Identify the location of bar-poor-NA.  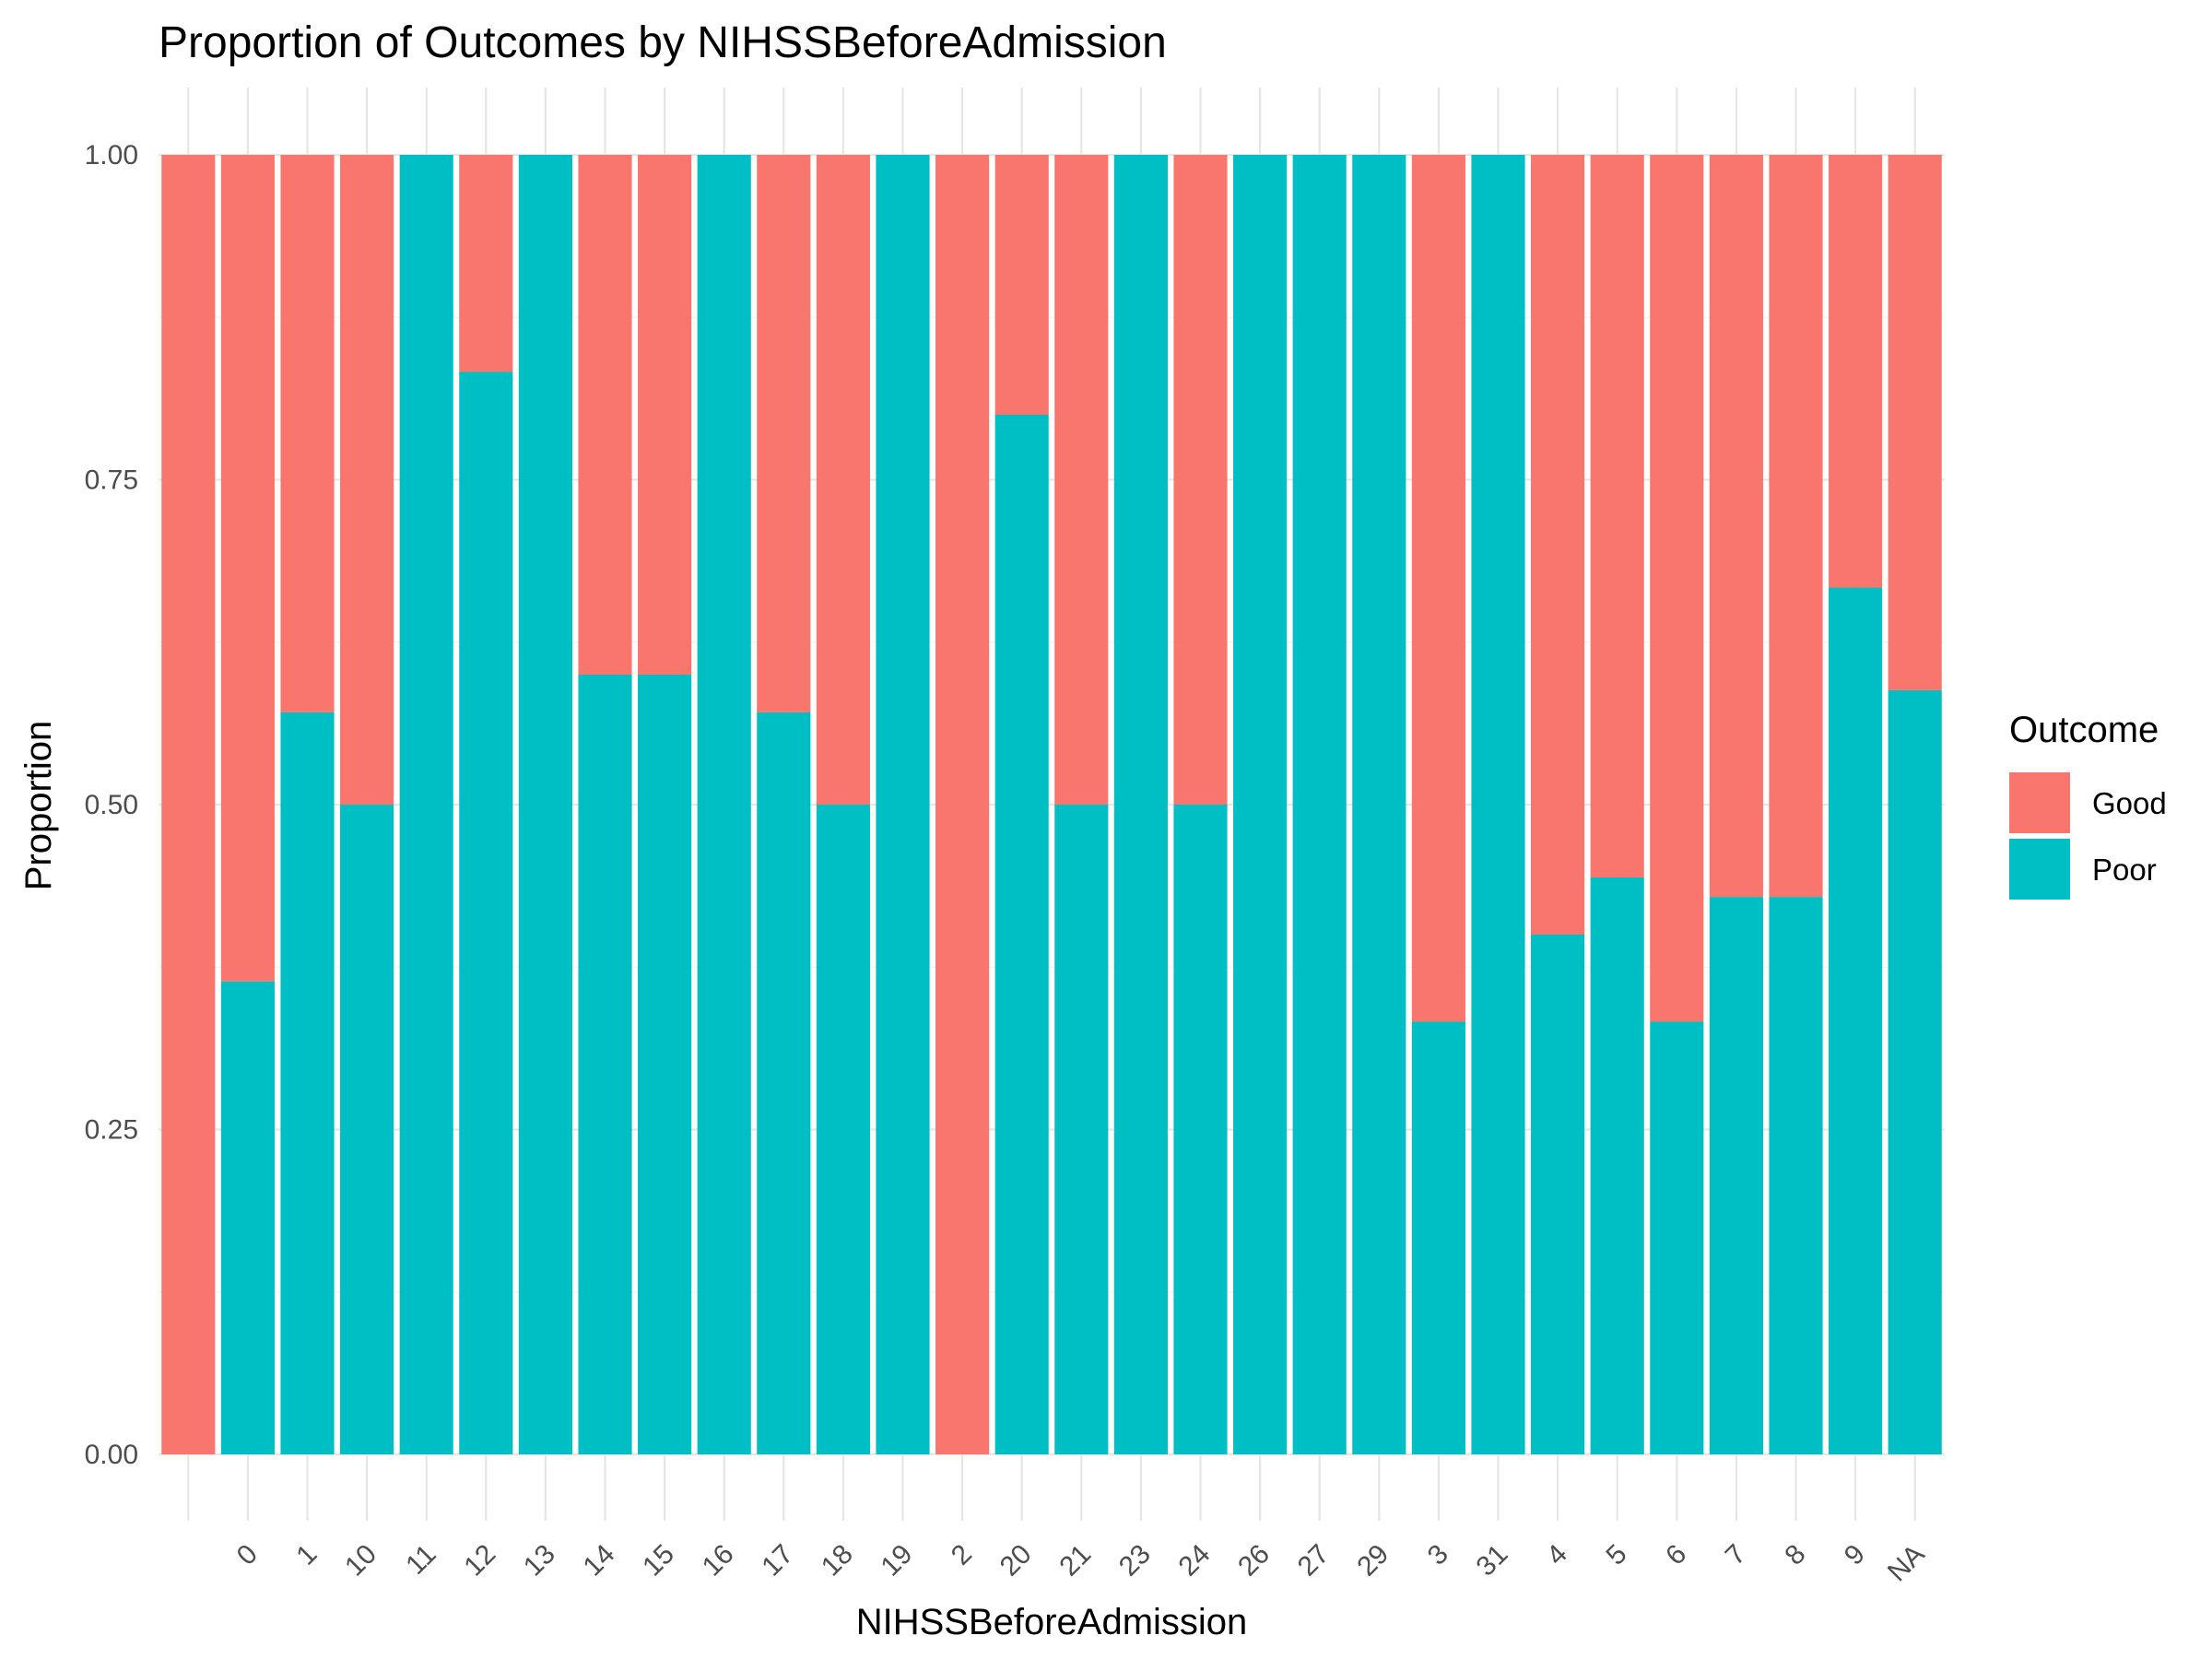
(1915, 1071).